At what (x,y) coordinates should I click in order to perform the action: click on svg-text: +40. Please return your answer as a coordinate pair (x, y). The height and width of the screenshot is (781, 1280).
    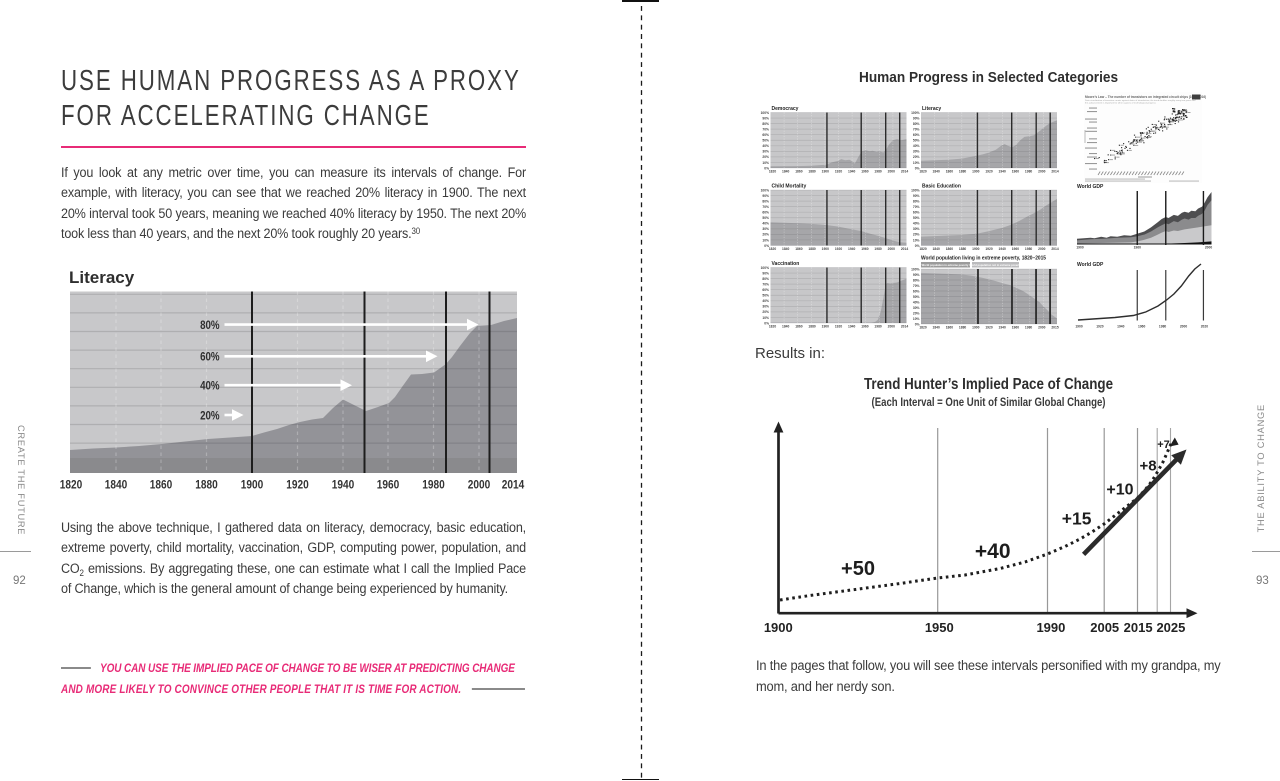
    Looking at the image, I should click on (993, 551).